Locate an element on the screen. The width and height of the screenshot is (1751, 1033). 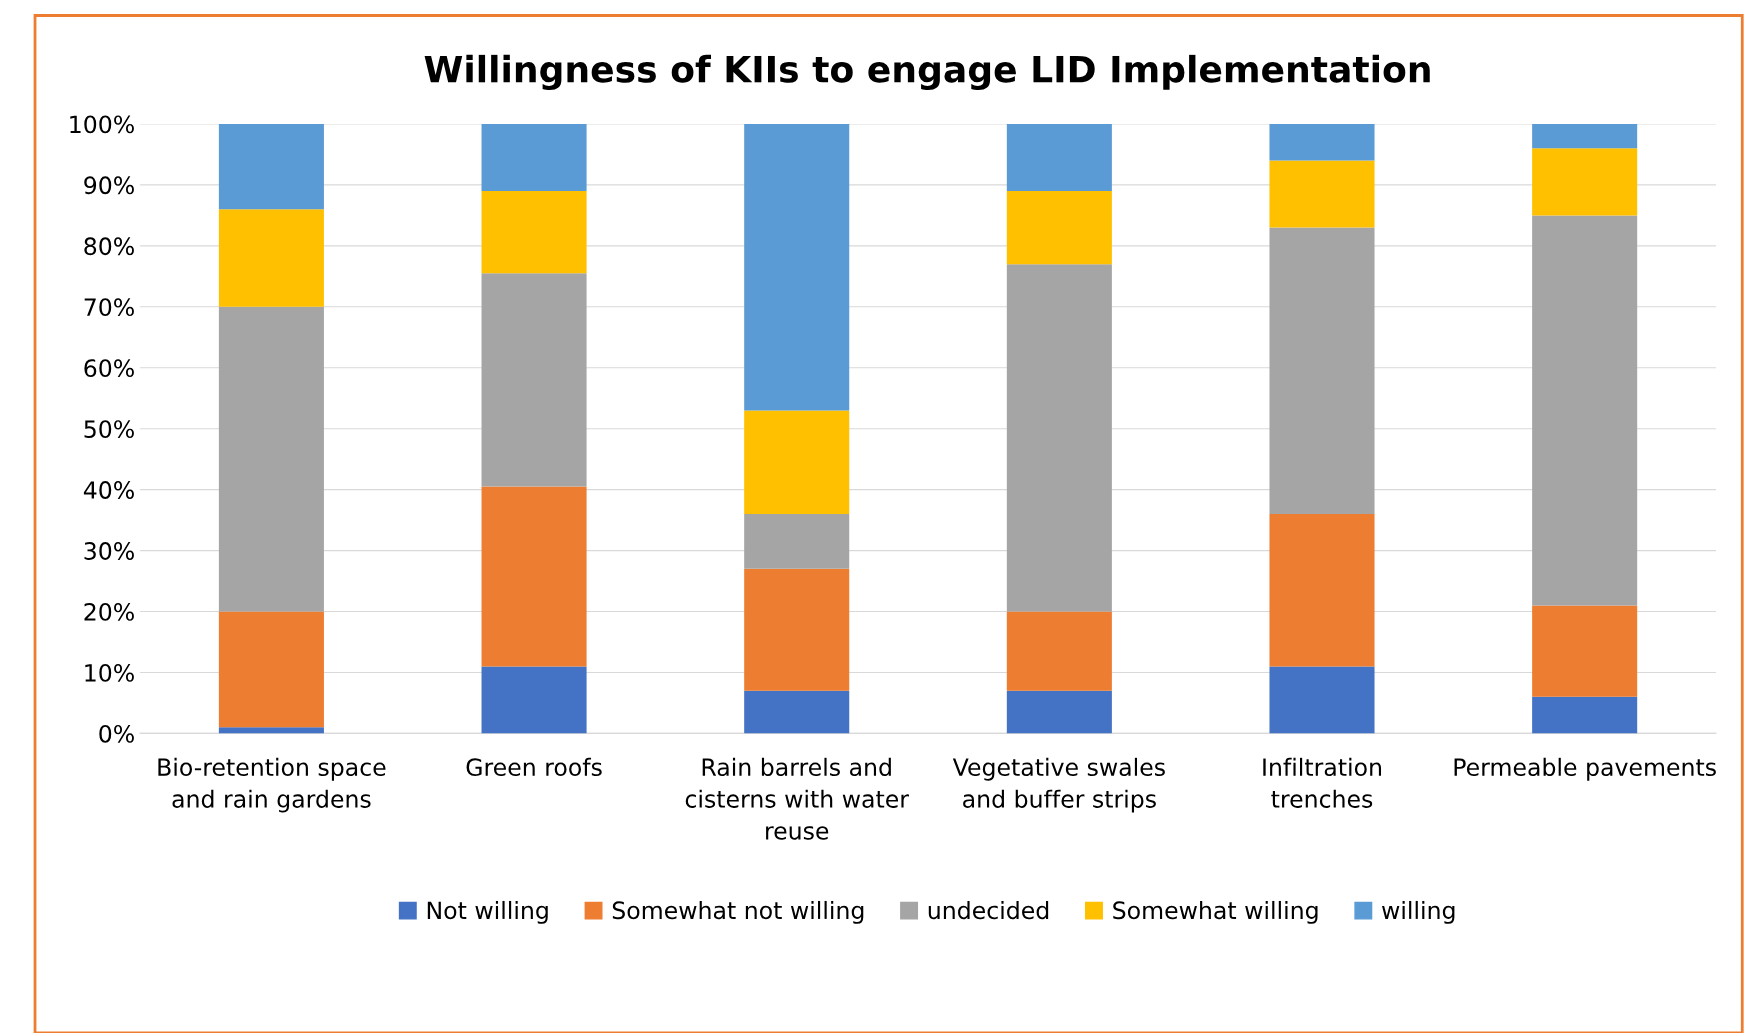
y-tick-label: 70% is located at coordinates (109, 307).